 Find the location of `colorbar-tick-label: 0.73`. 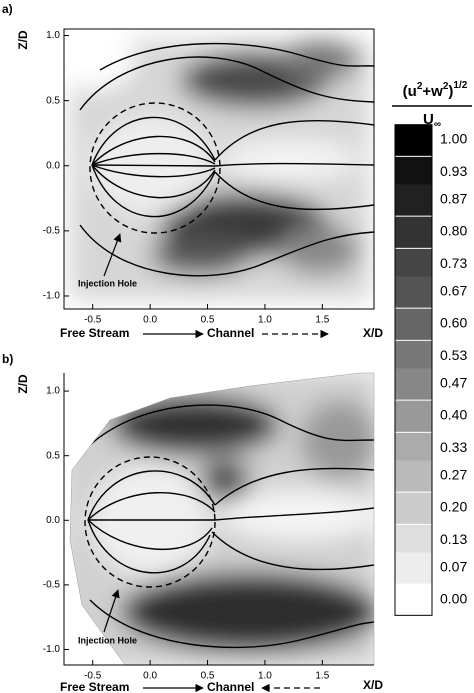

colorbar-tick-label: 0.73 is located at coordinates (453, 263).